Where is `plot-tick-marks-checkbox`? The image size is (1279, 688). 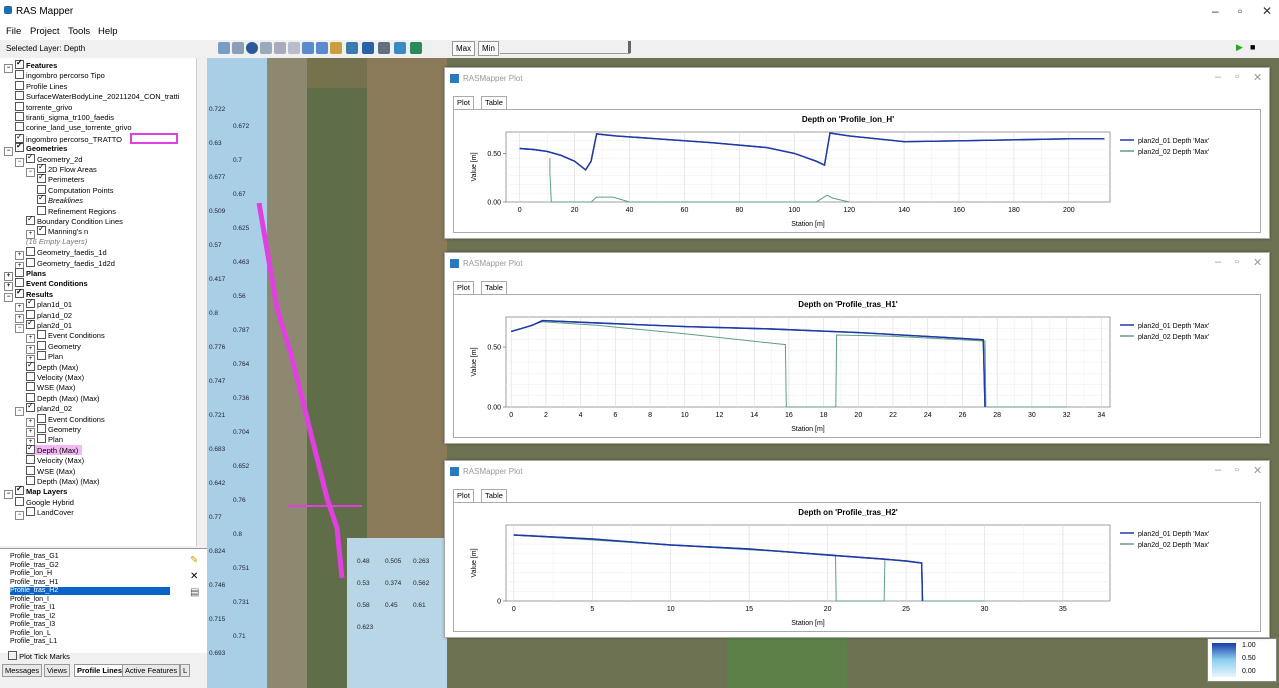 plot-tick-marks-checkbox is located at coordinates (12, 655).